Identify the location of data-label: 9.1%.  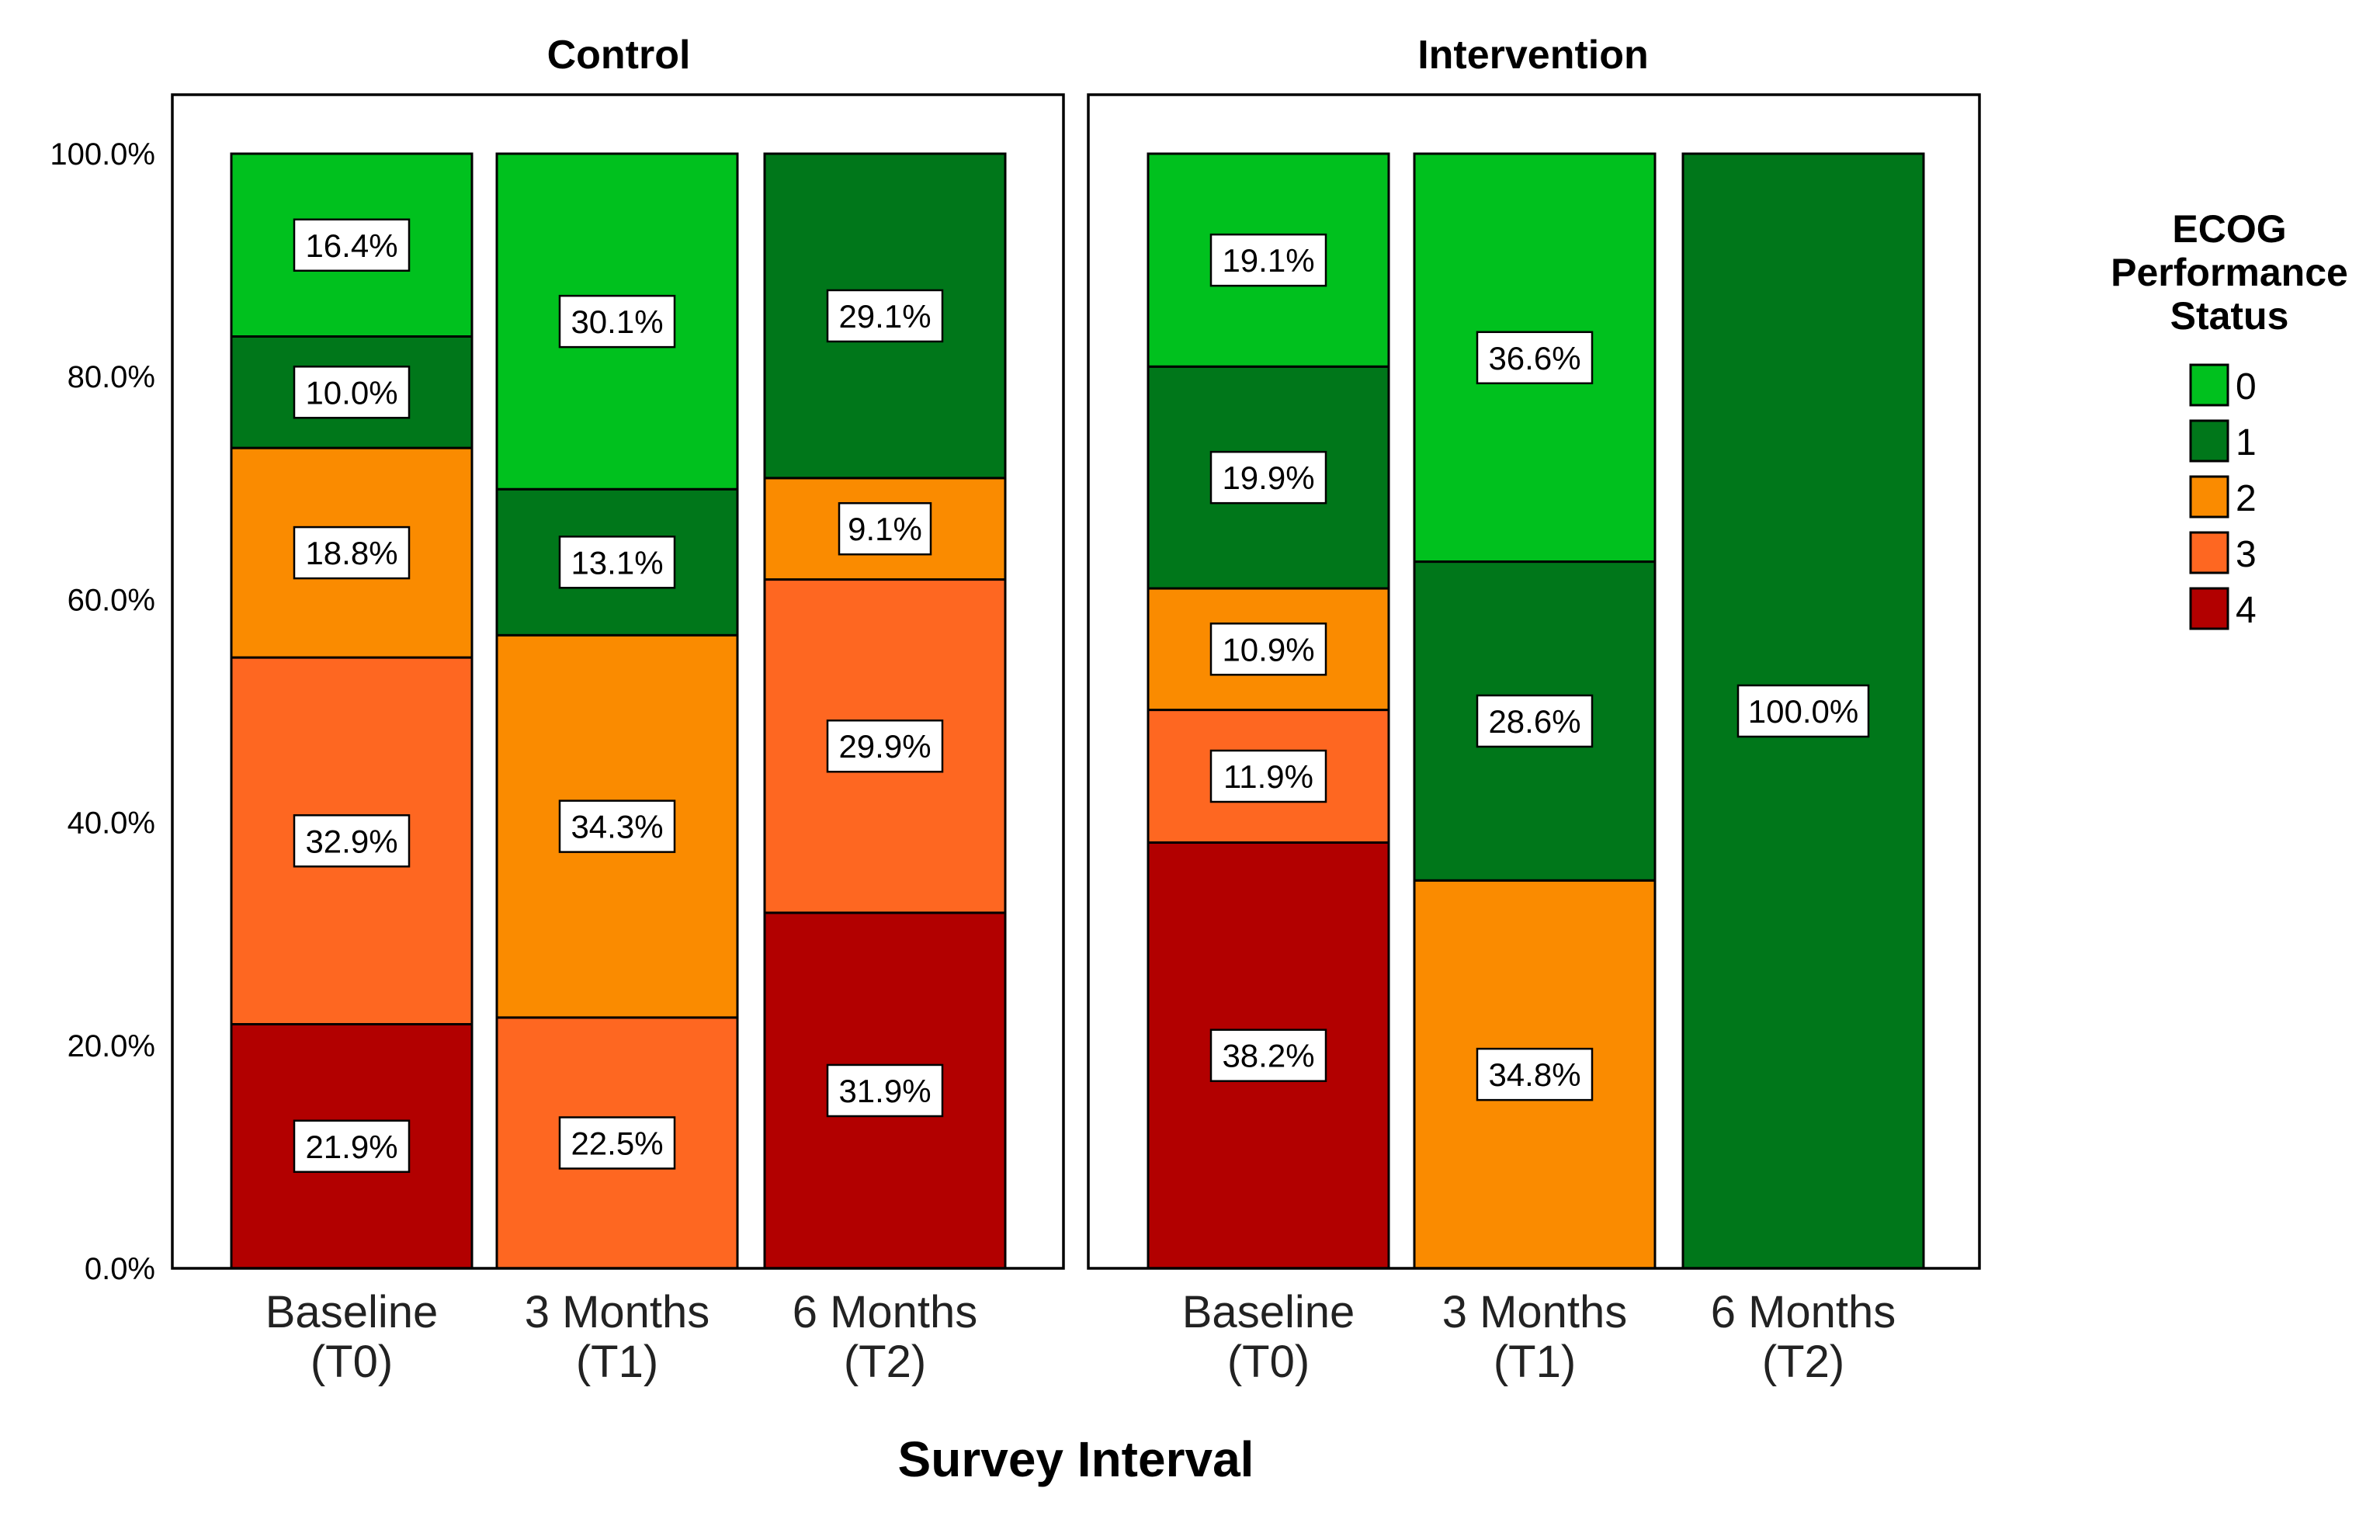
(885, 529).